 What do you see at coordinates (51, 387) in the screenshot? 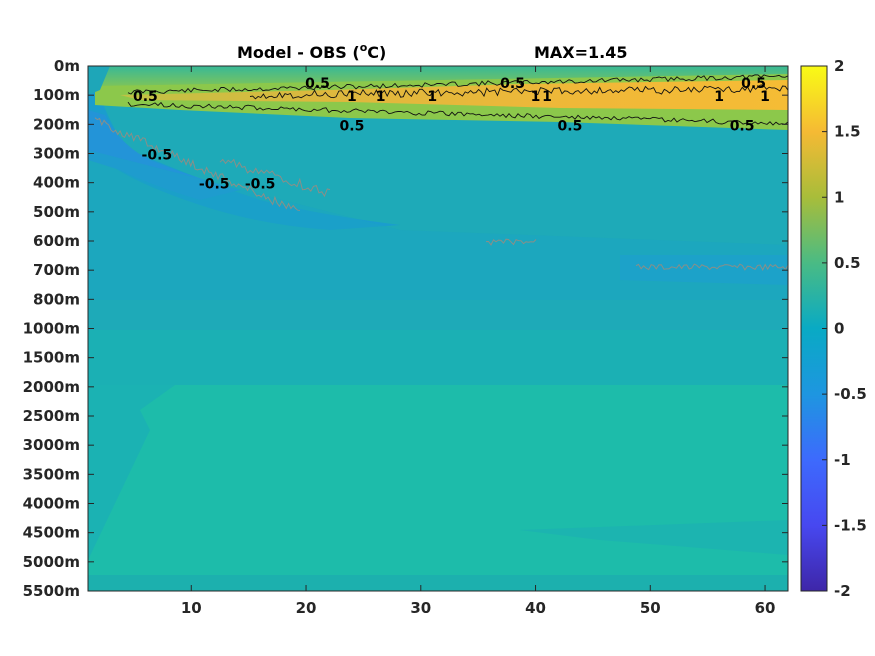
I see `y-tick-label: 2000m` at bounding box center [51, 387].